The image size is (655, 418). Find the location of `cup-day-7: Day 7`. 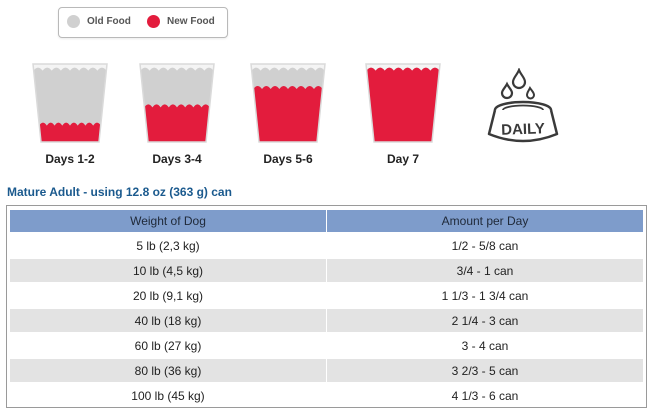

cup-day-7: Day 7 is located at coordinates (403, 112).